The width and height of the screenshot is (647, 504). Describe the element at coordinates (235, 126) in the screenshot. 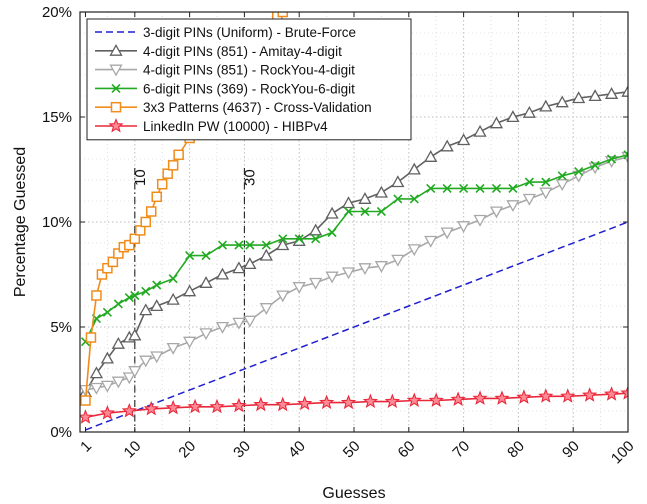

I see `legend-label: LinkedIn PW (10000) - HIBPv4` at that location.